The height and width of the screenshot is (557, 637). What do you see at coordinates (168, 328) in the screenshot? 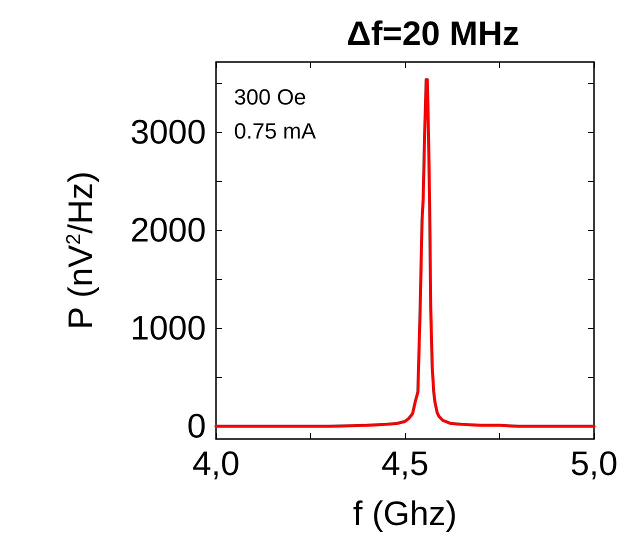
I see `y-tick-label: 1000` at bounding box center [168, 328].